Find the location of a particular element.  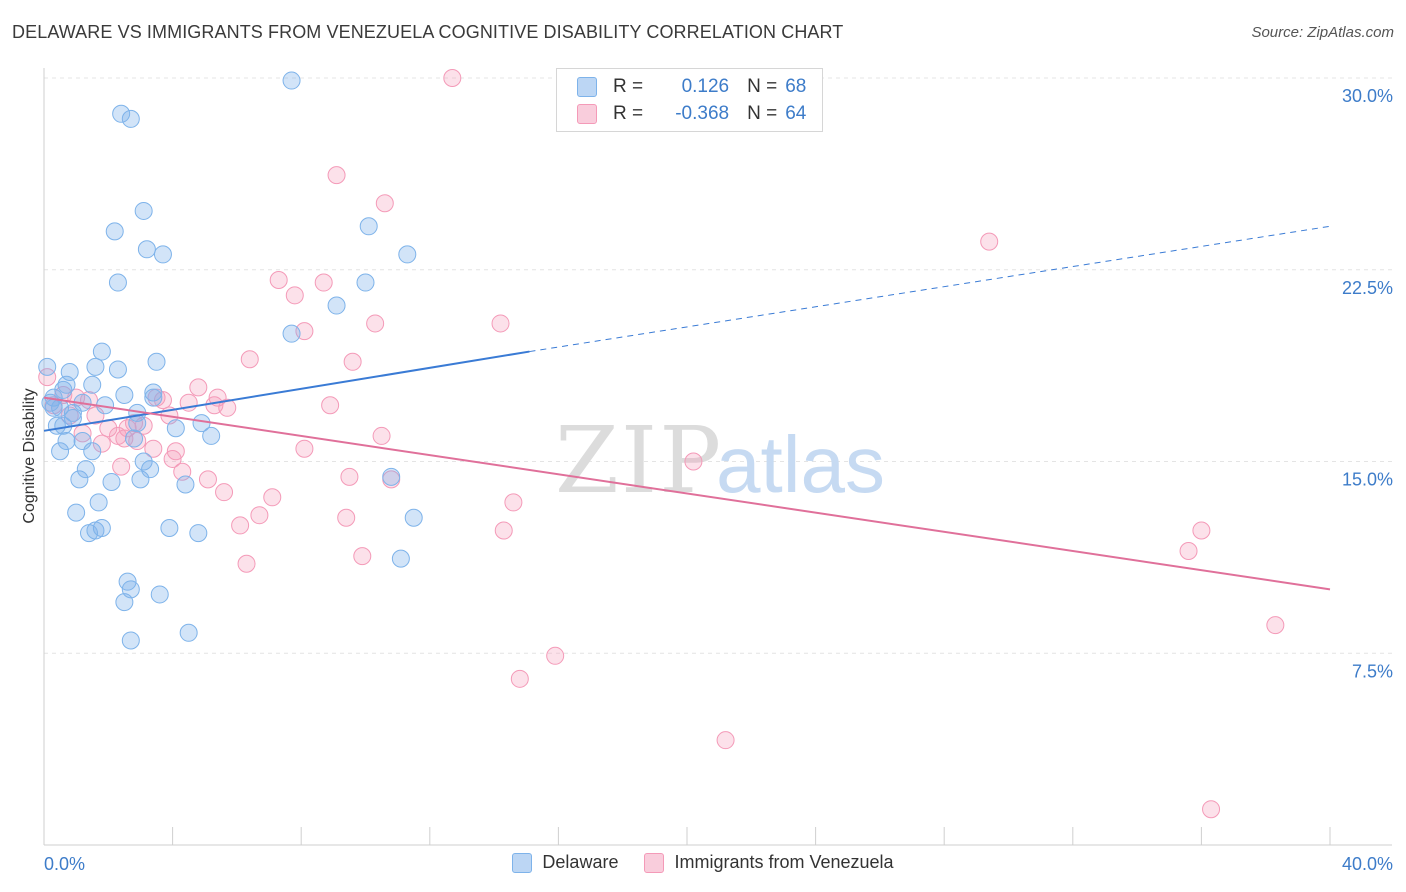

y-tick-labels: 7.5% 15.0% 22.5% 30.0% is located at coordinates (1367, 383).